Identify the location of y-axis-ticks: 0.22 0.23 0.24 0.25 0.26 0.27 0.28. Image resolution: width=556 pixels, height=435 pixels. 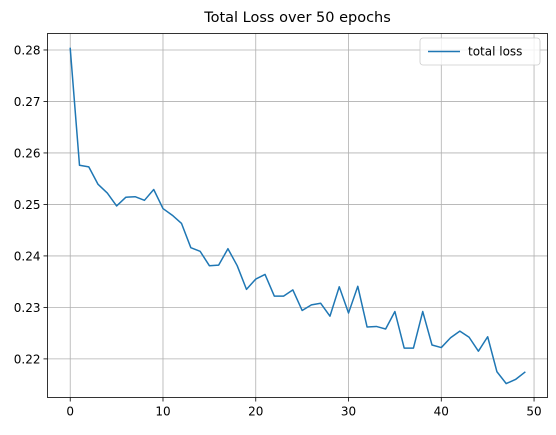
(31, 204).